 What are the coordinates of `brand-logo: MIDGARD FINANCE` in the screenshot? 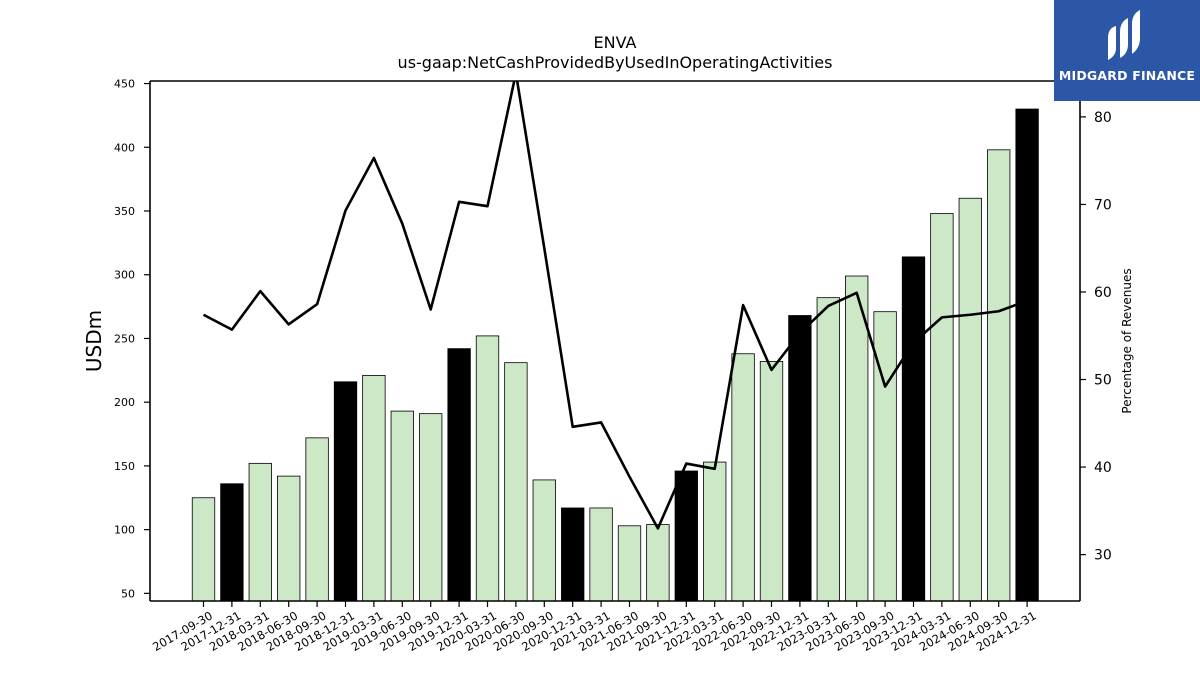 It's located at (1127, 50).